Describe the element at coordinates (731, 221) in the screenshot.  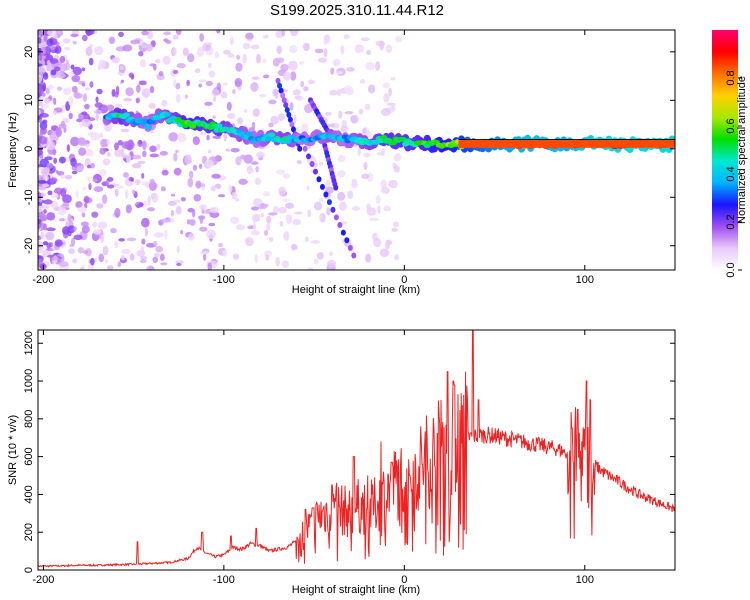
I see `colorbar-tick-label: 0.2` at that location.